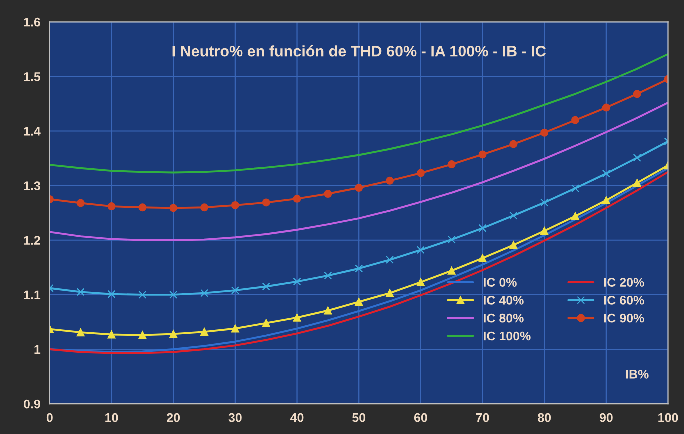 Image resolution: width=684 pixels, height=434 pixels. I want to click on y-tick-label: 1.6, so click(32, 22).